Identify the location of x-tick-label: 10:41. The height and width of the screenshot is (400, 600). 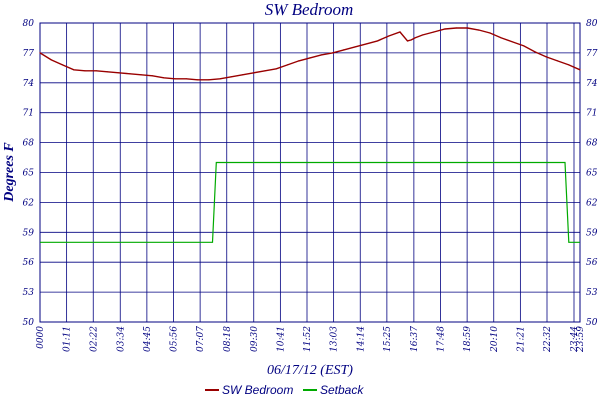
(281, 339).